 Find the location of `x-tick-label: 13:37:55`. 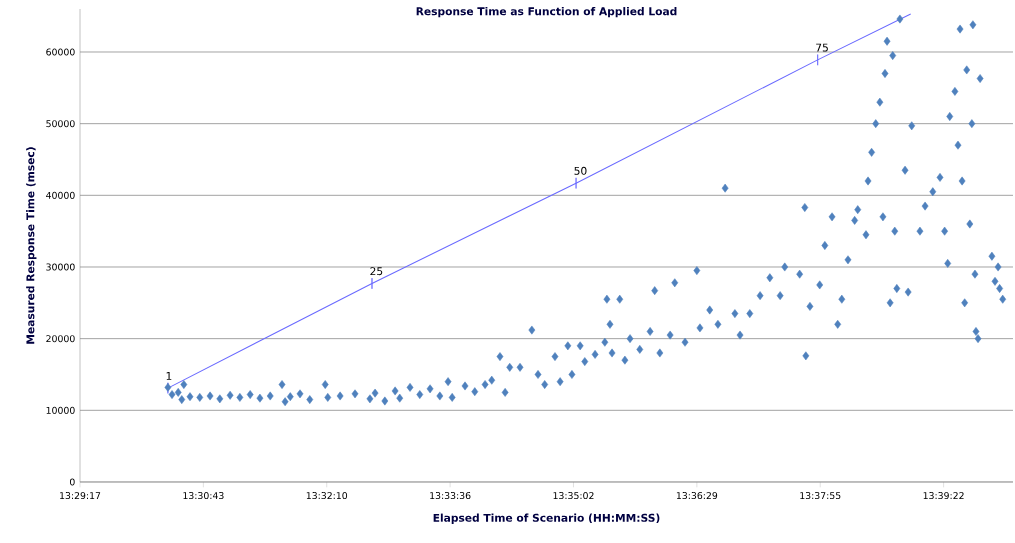

x-tick-label: 13:37:55 is located at coordinates (820, 496).